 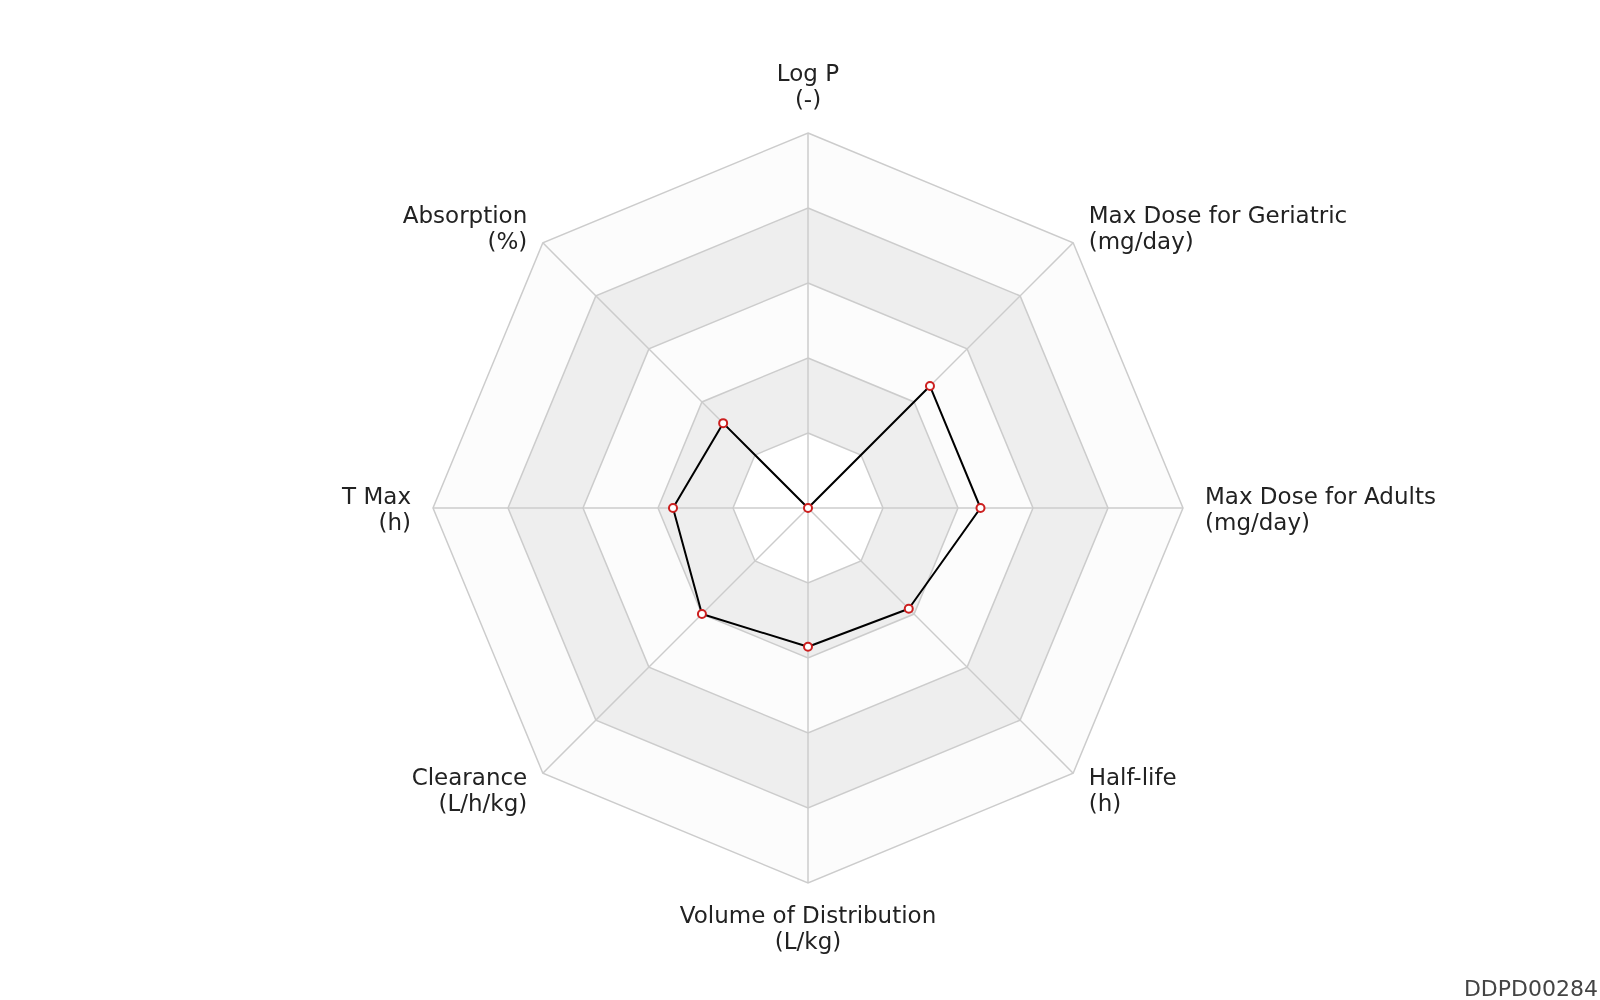 I want to click on spoke-label: Volume of Distribution (L/kg), so click(x=808, y=928).